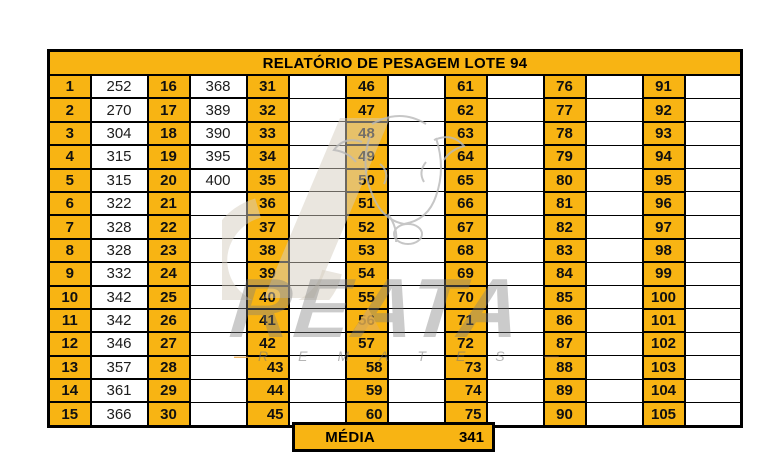 The width and height of the screenshot is (763, 475). What do you see at coordinates (69, 157) in the screenshot?
I see `lot-number-cell: 4` at bounding box center [69, 157].